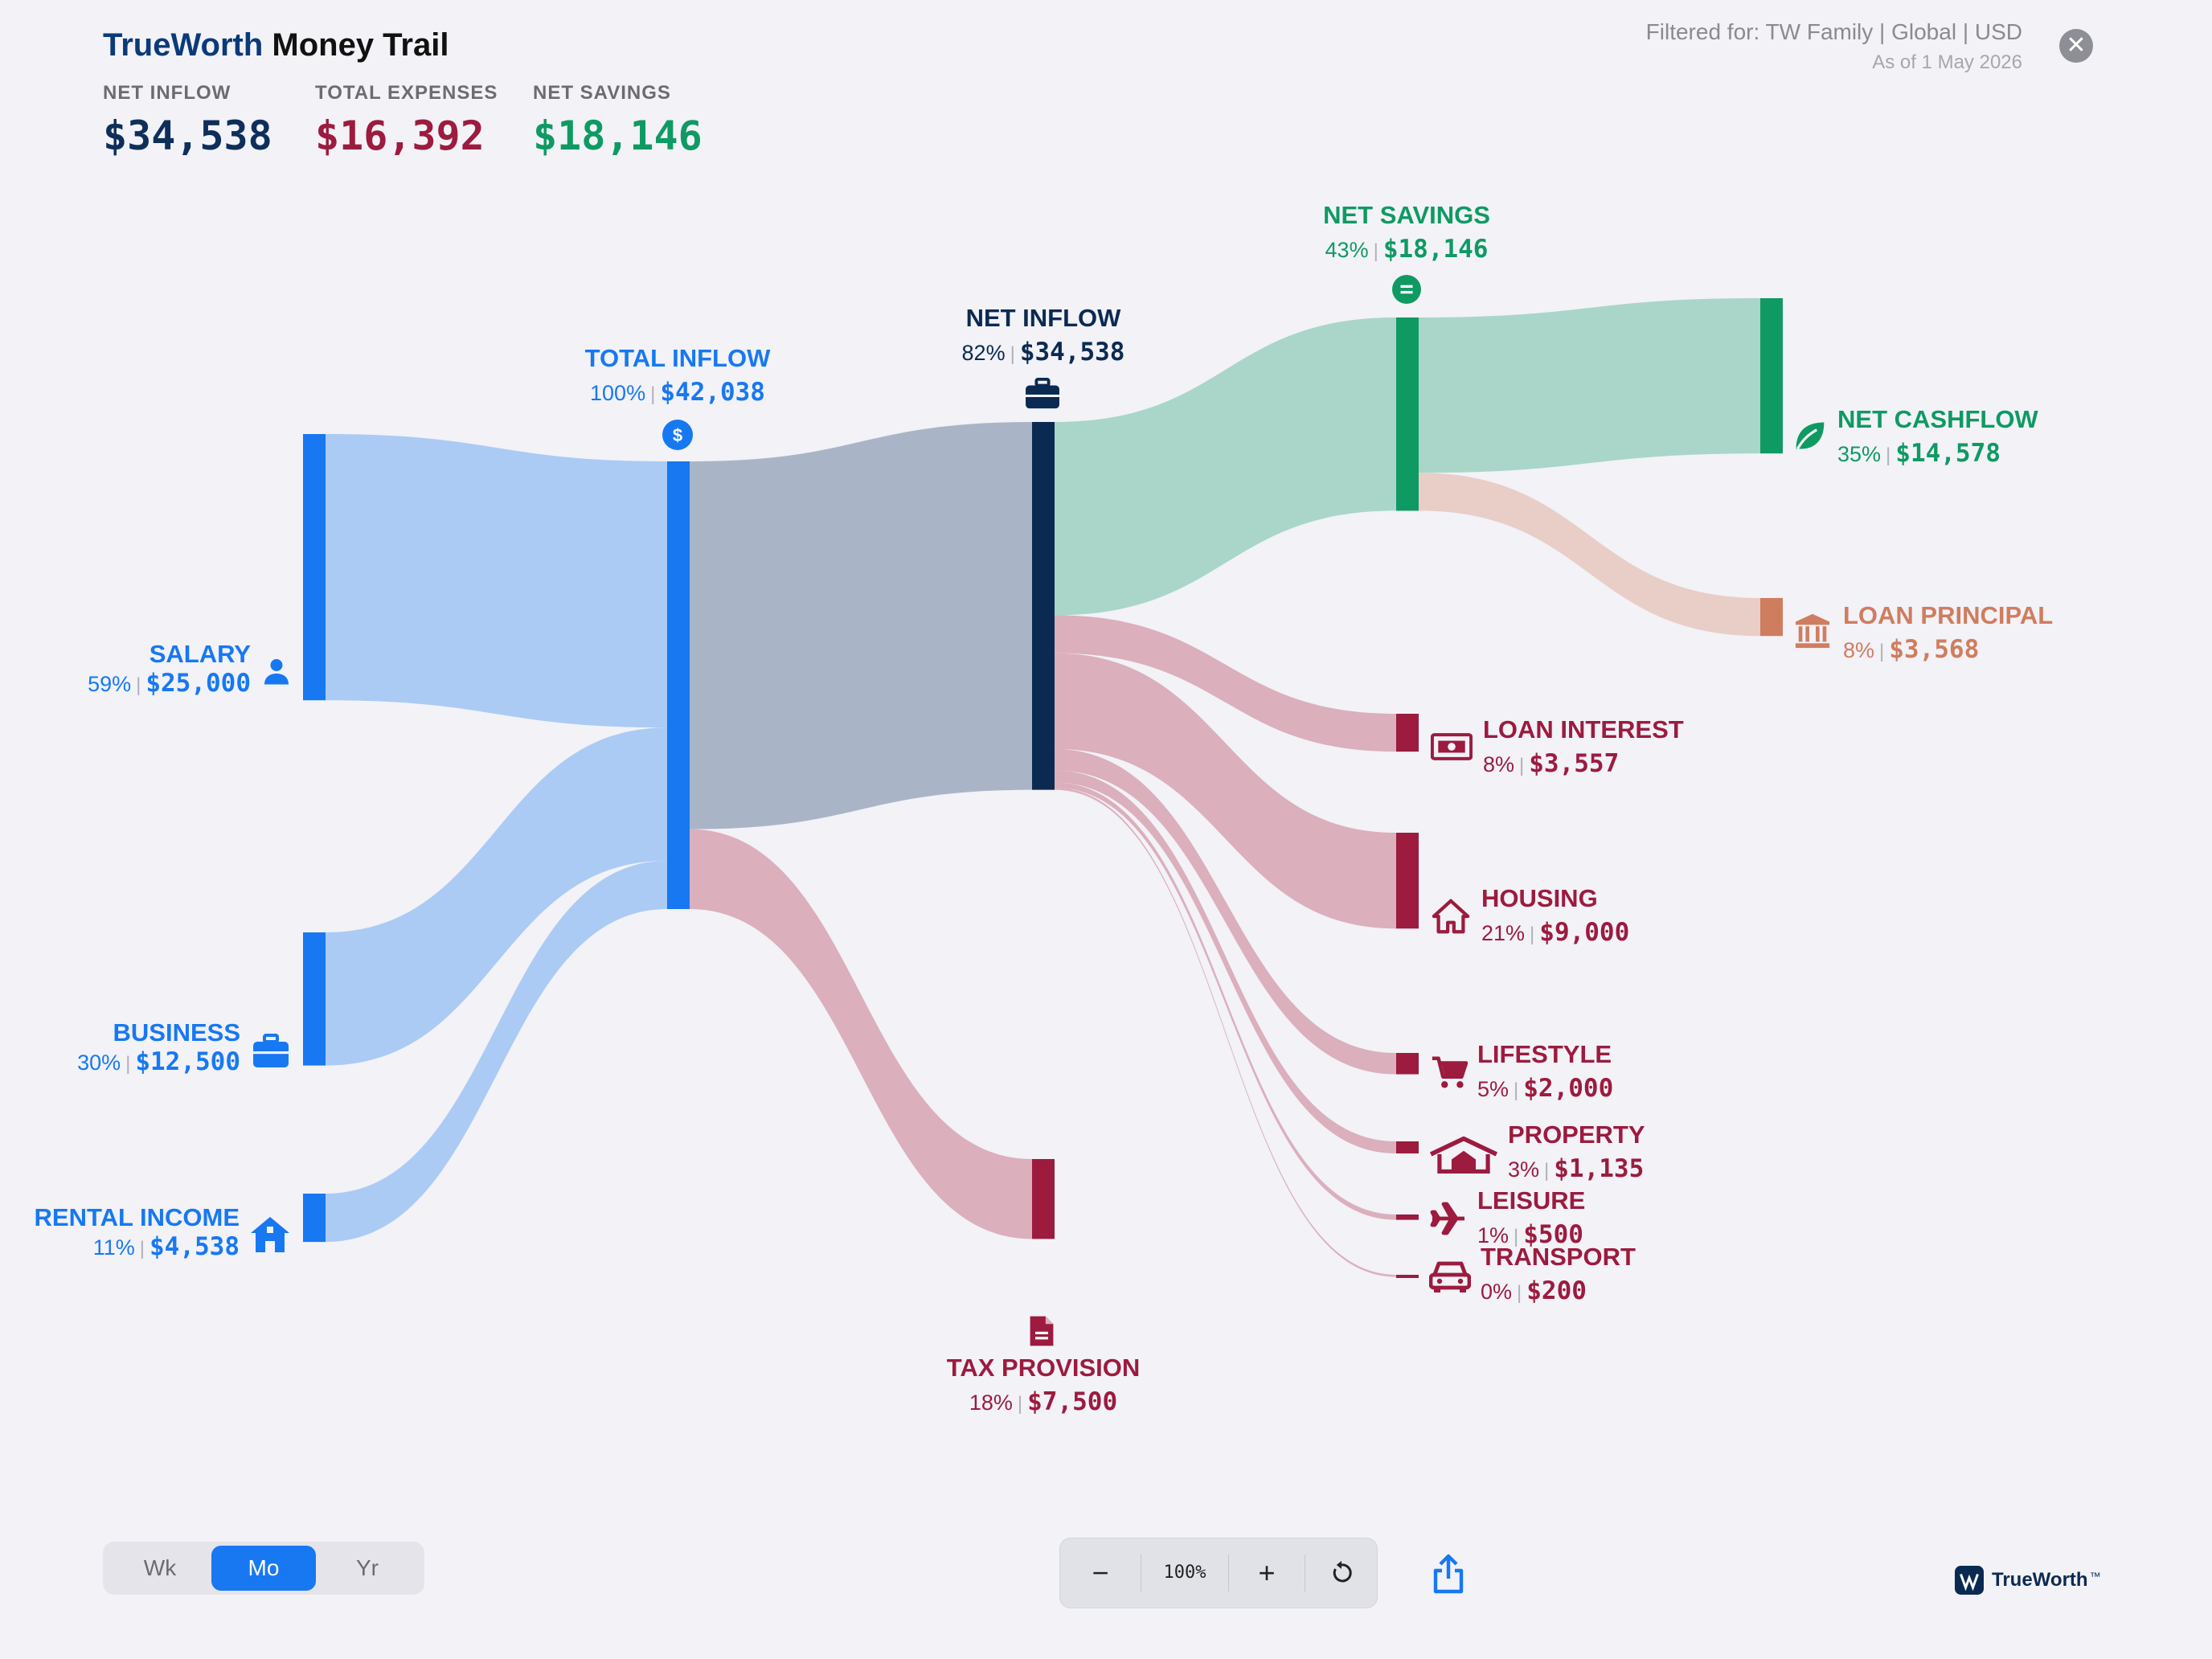  I want to click on node-pct: 0%, so click(1497, 1292).